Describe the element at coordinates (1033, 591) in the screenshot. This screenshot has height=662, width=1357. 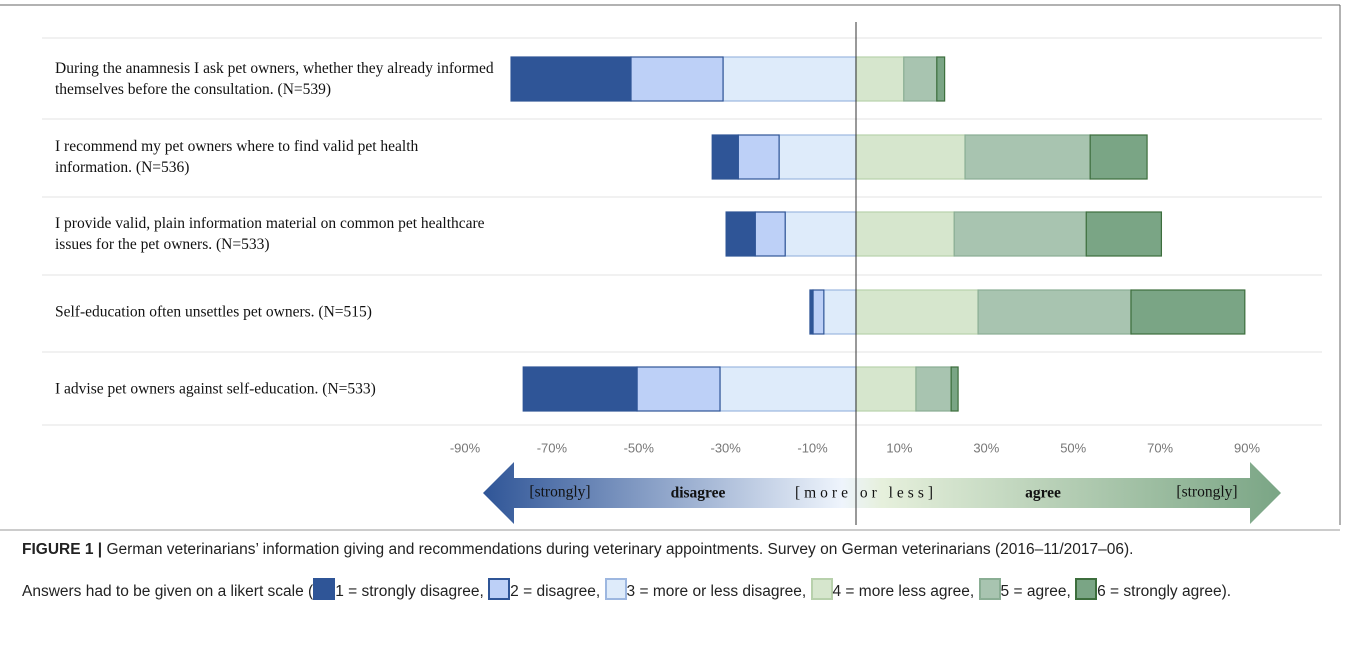
I see `legend-label: 5 = agree` at that location.